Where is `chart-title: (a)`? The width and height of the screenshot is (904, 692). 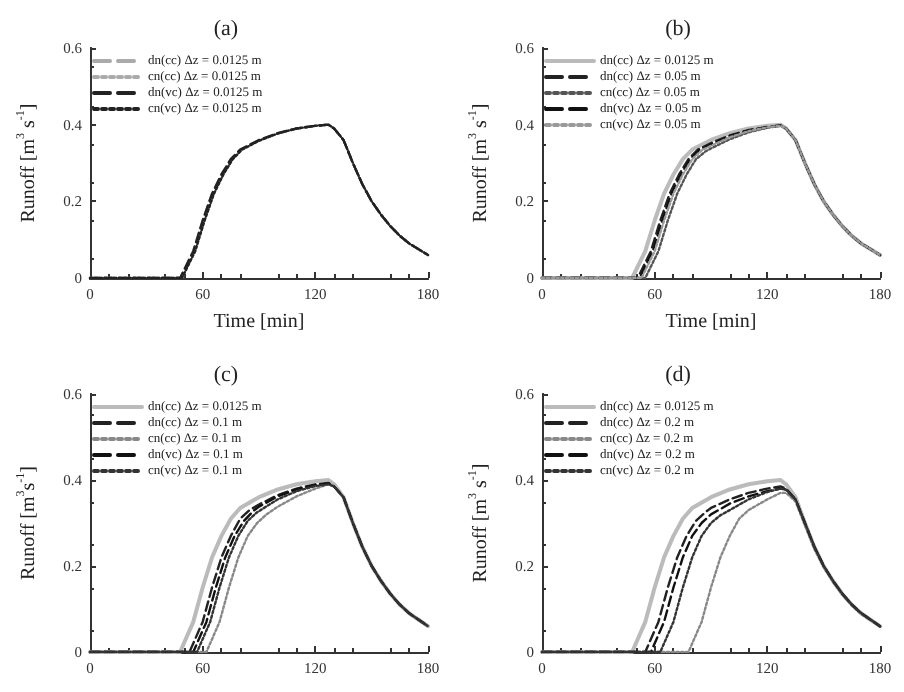 chart-title: (a) is located at coordinates (226, 29).